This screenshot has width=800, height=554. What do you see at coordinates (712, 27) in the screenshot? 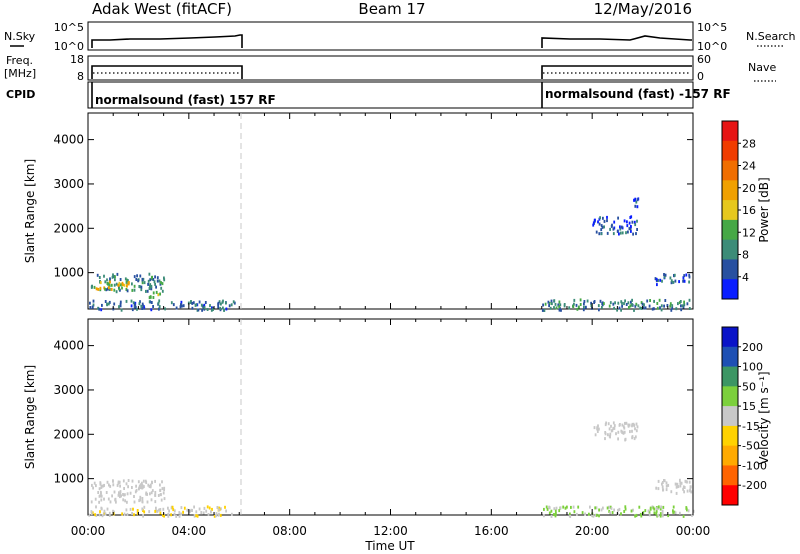
I see `noise-tick-high-right: 10^5` at bounding box center [712, 27].